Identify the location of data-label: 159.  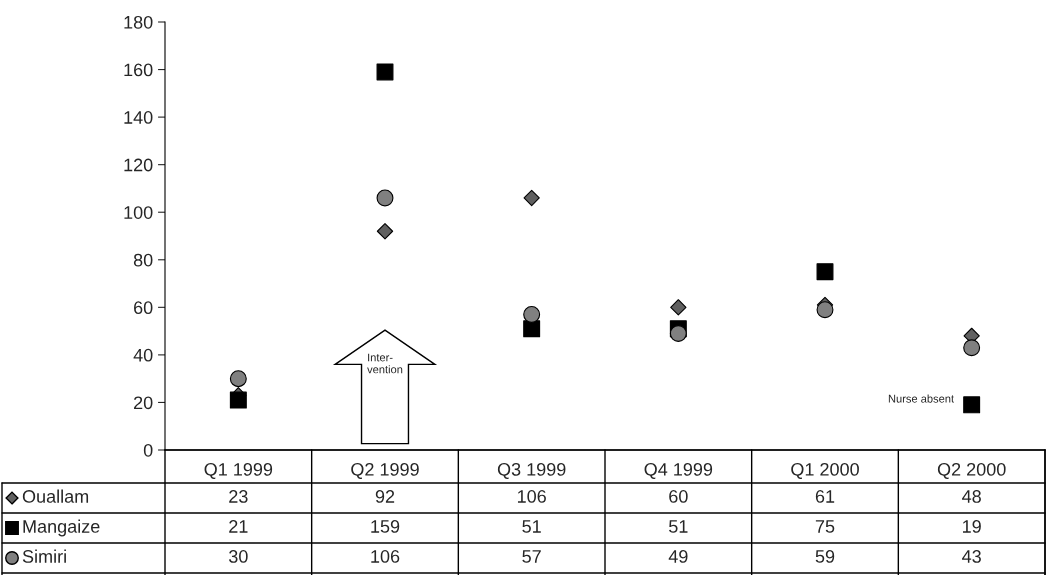
(385, 526).